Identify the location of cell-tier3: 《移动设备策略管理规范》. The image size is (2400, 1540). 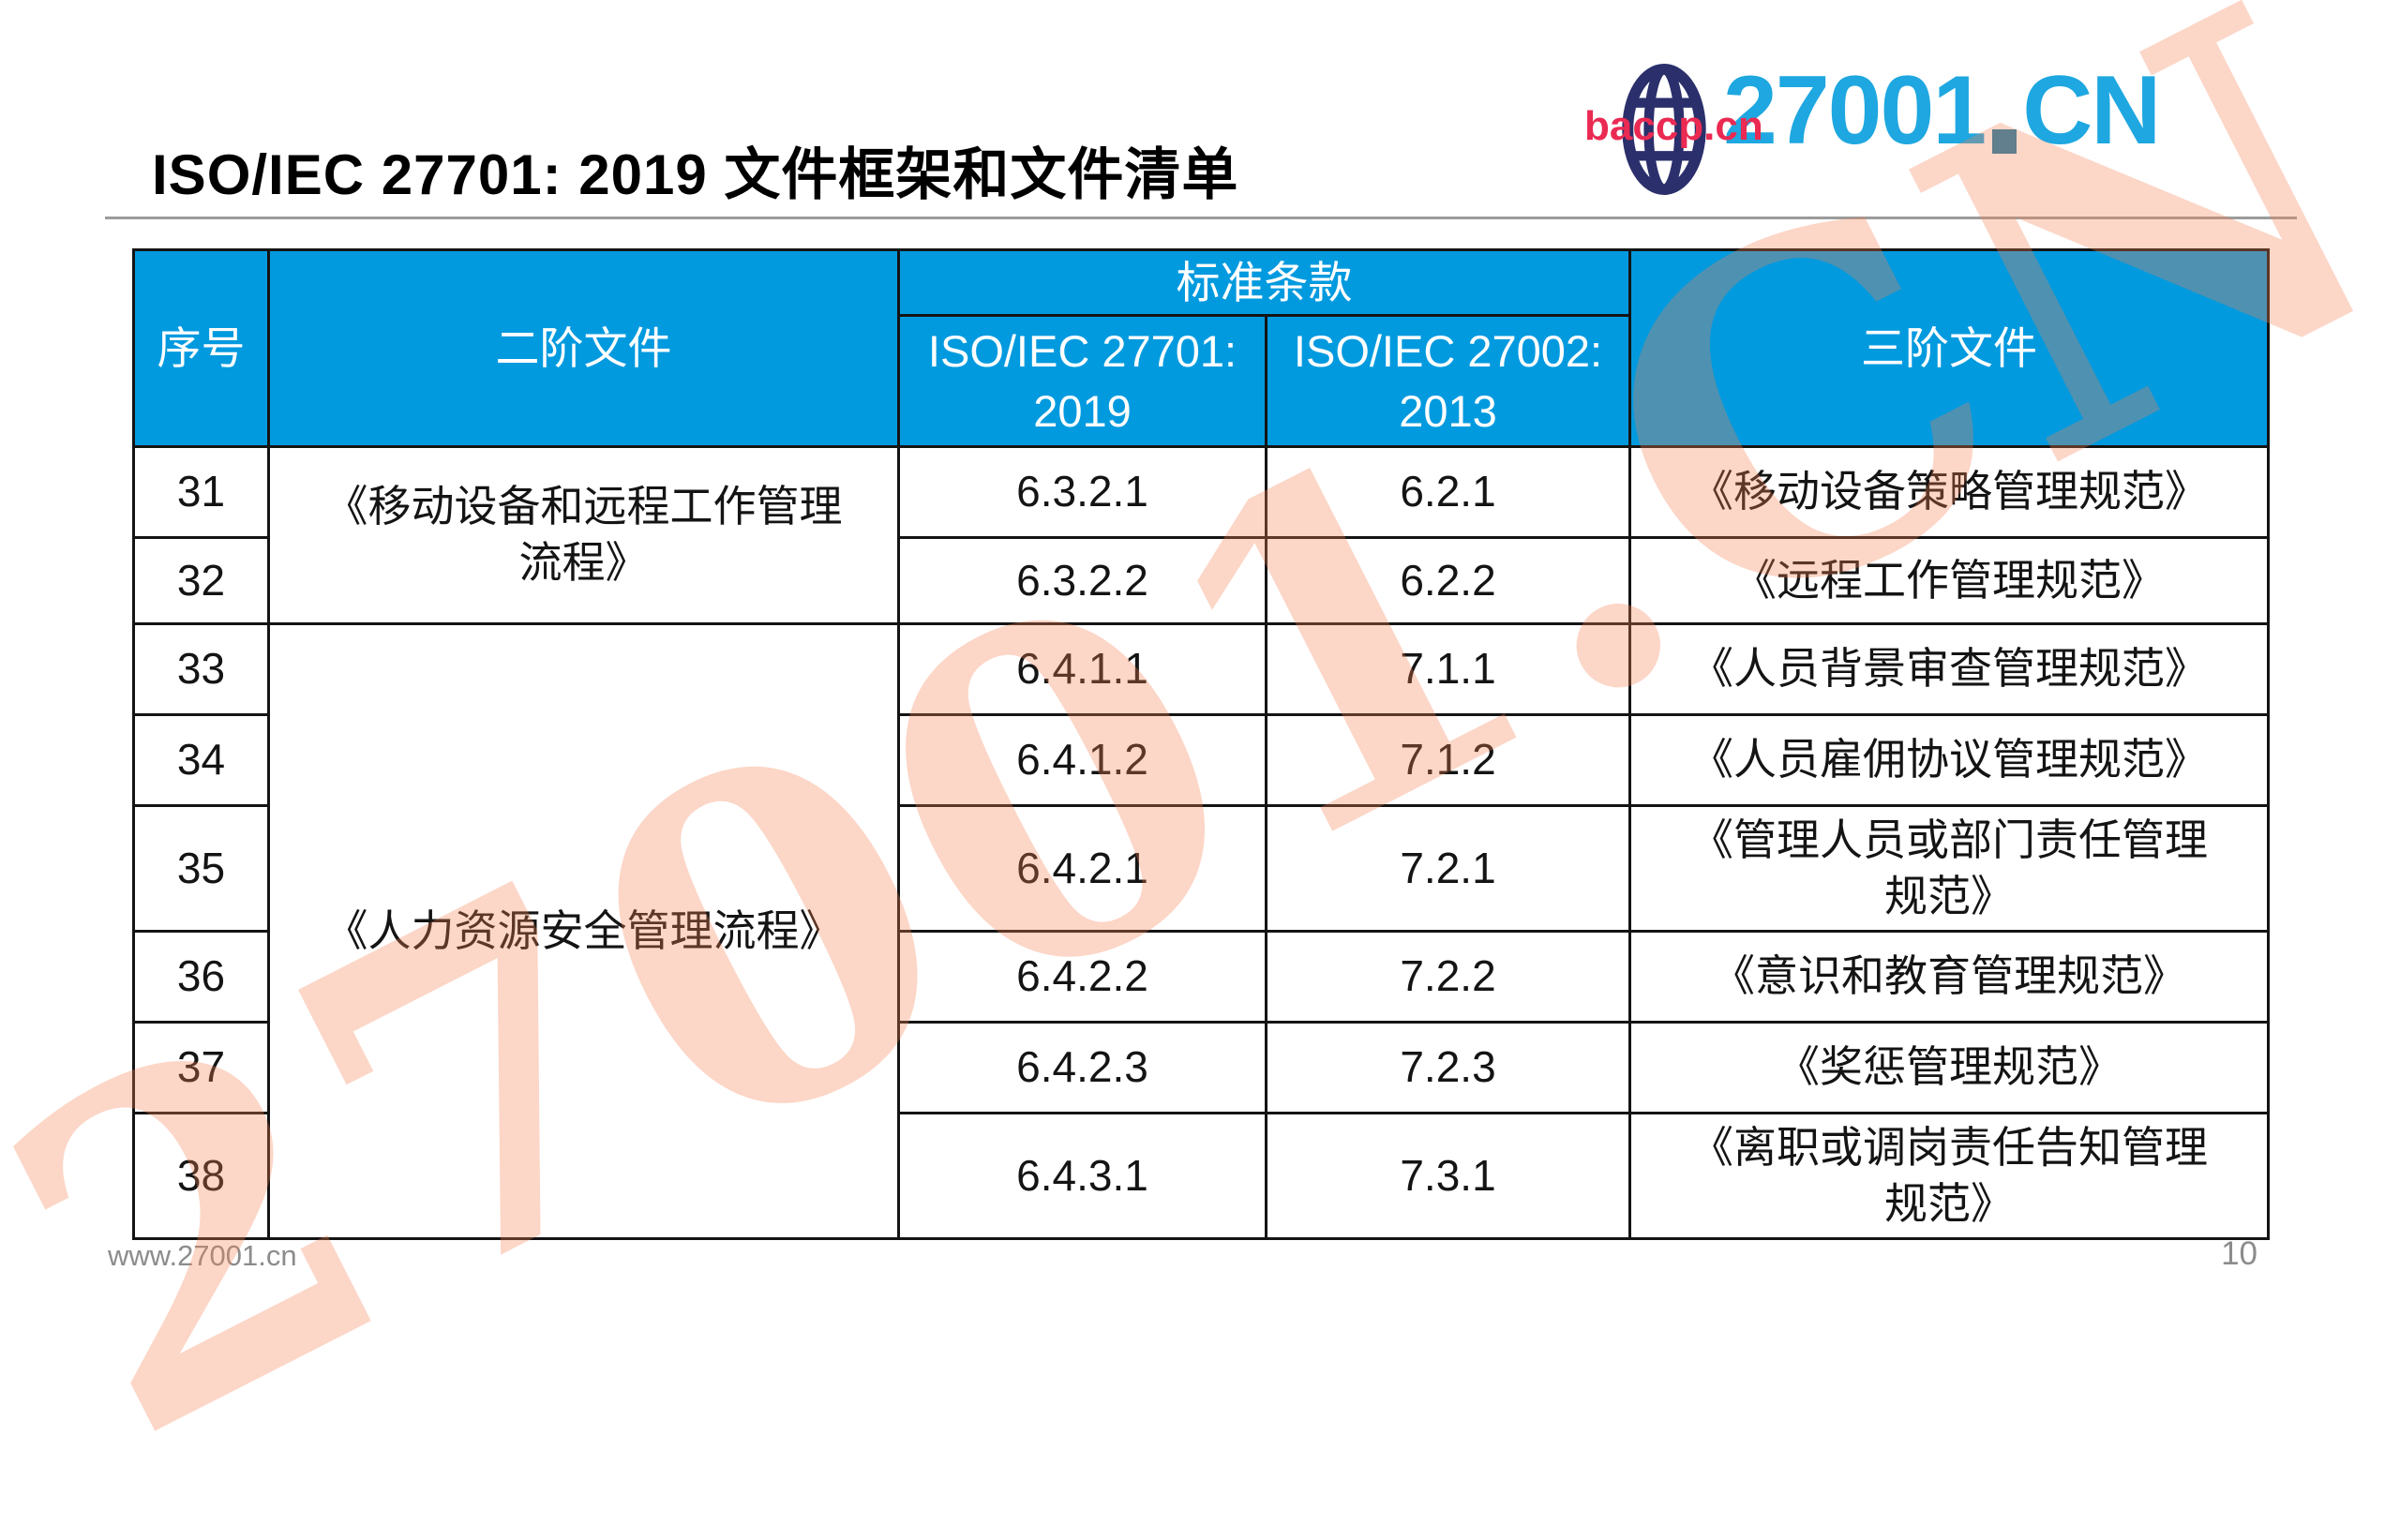
(1949, 492).